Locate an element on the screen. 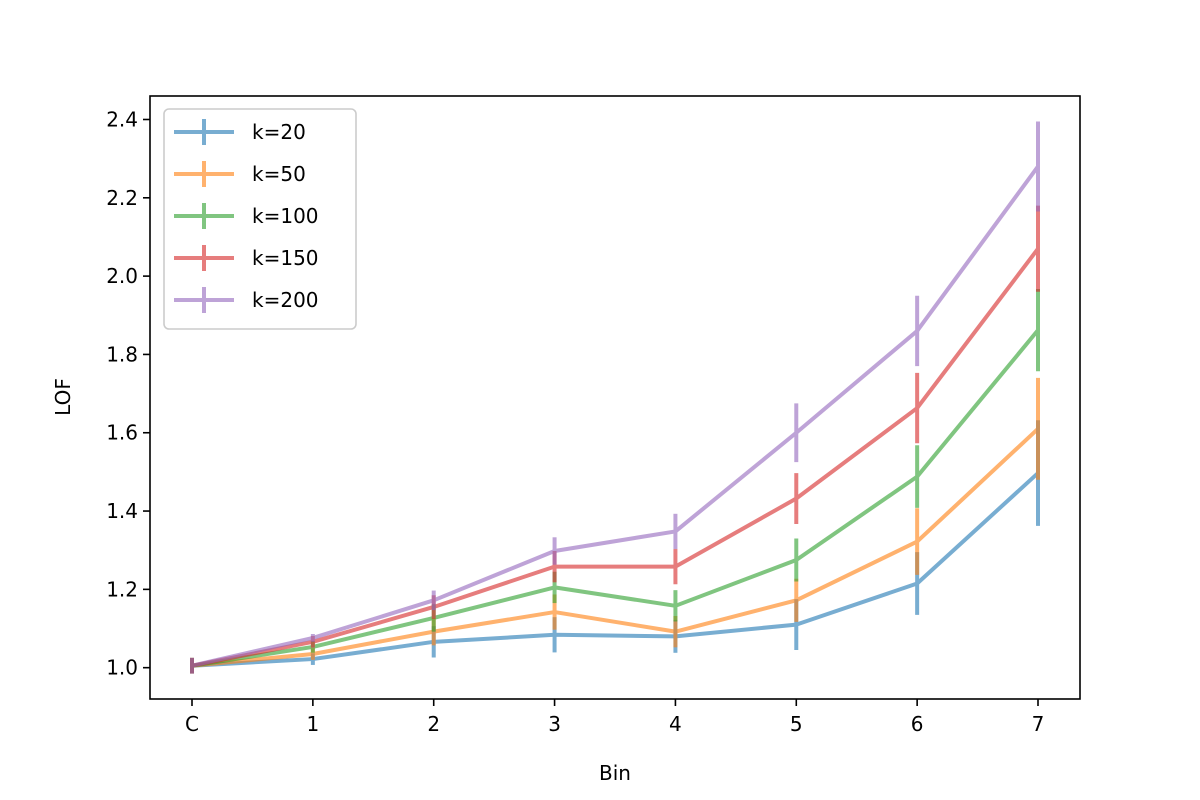 This screenshot has width=1200, height=800. legend-label: k=50 is located at coordinates (279, 174).